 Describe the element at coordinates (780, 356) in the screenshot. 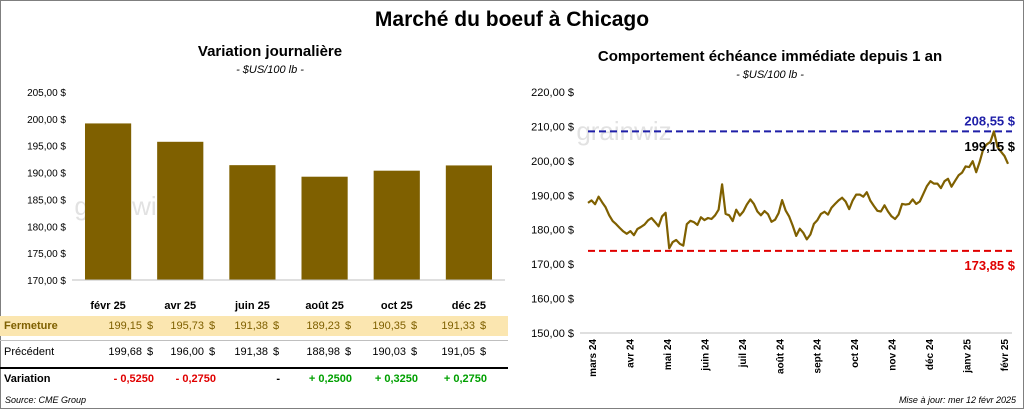

I see `x-tick-label: août 24` at that location.